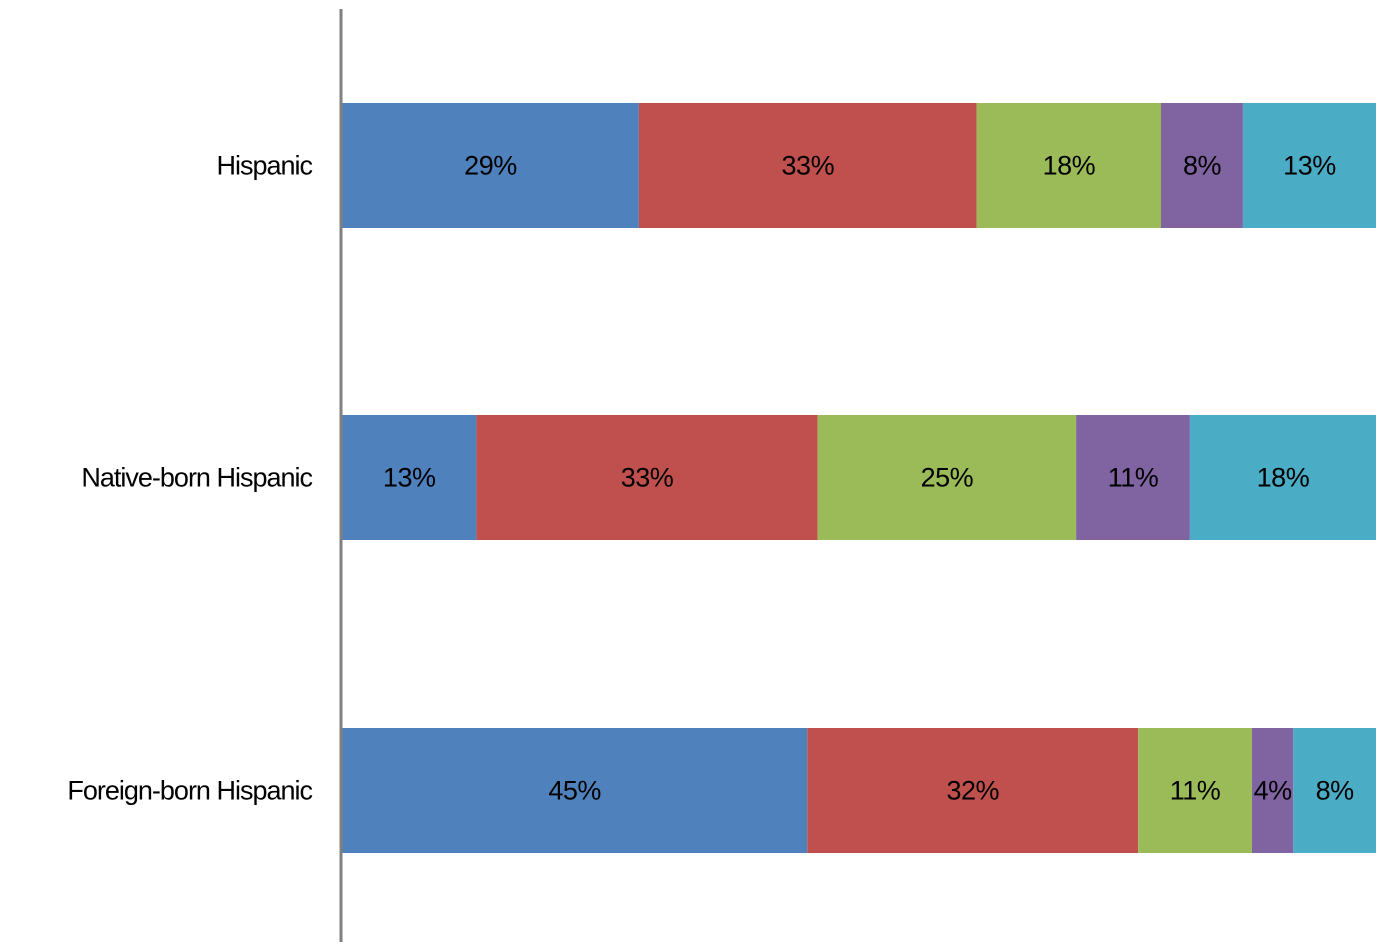  What do you see at coordinates (196, 478) in the screenshot?
I see `category-label: Native-born Hispanic` at bounding box center [196, 478].